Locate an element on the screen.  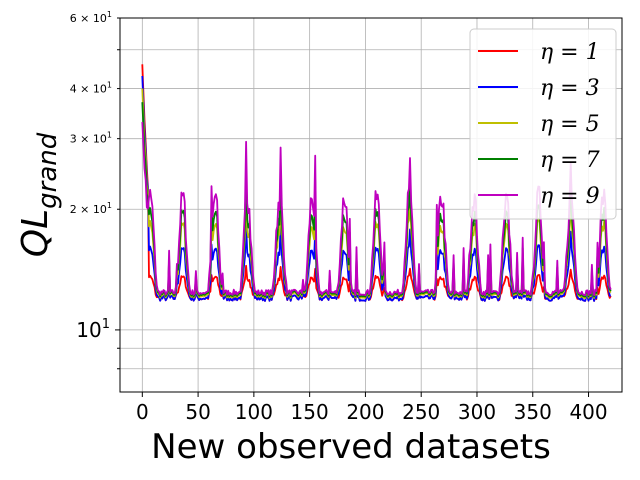
y-axis-label: QLgrand is located at coordinates (39, 194).